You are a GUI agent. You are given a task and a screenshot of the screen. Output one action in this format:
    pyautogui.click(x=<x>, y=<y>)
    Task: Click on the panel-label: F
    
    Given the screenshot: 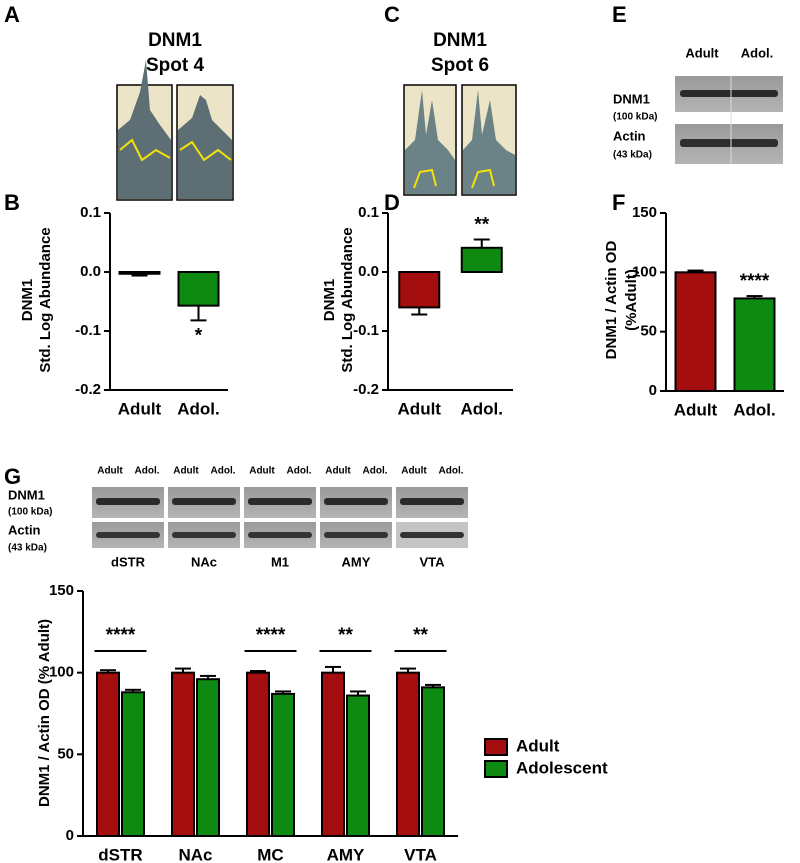 What is the action you would take?
    pyautogui.click(x=618, y=202)
    